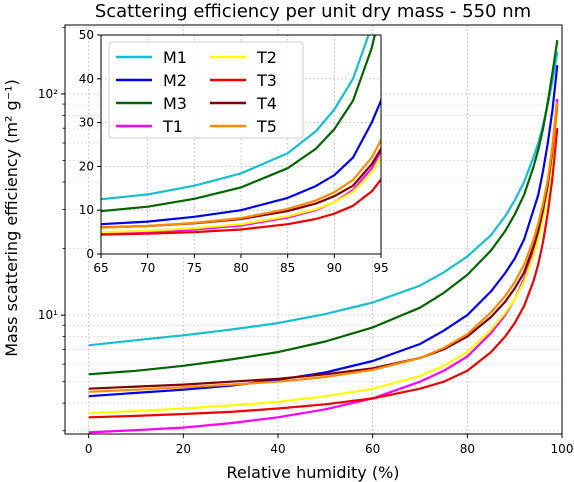  Describe the element at coordinates (372, 449) in the screenshot. I see `x-tick-label-60: 60` at that location.